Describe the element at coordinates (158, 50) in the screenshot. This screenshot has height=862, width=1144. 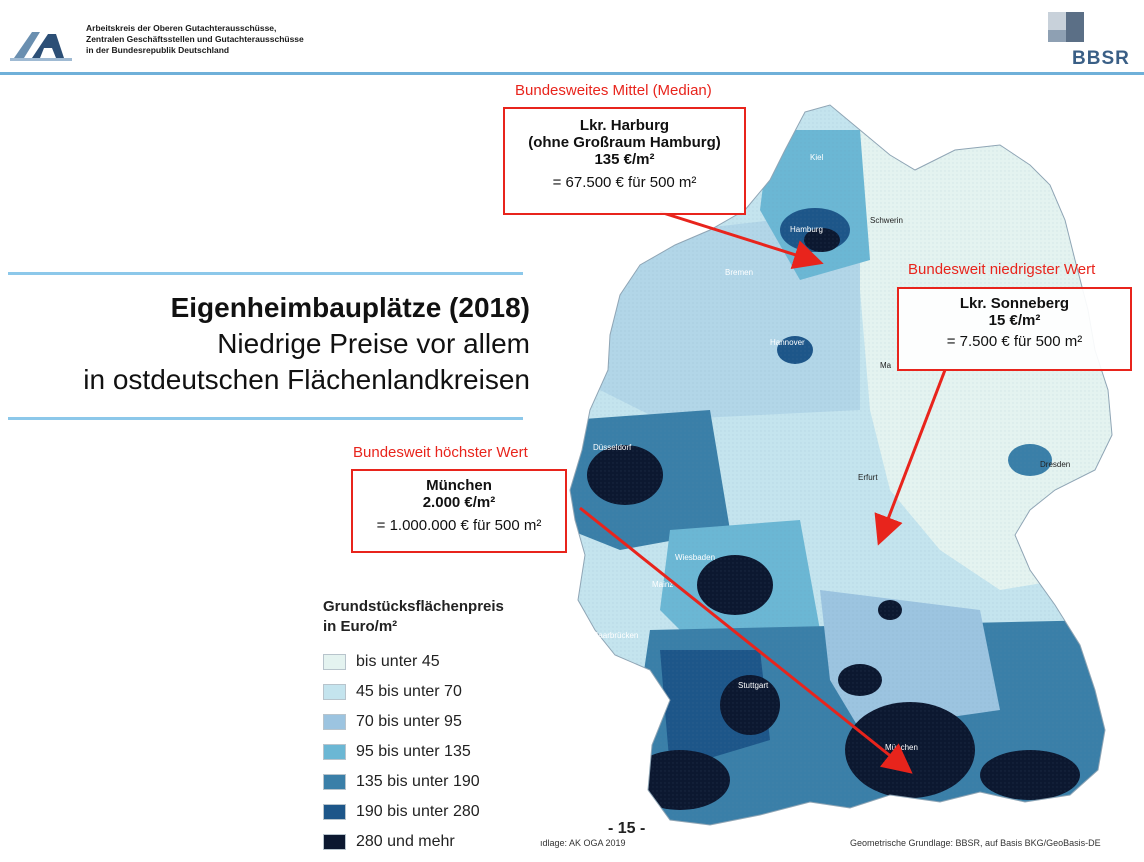
I see `org-line-3: in der Bundesrepublik Deutschland` at that location.